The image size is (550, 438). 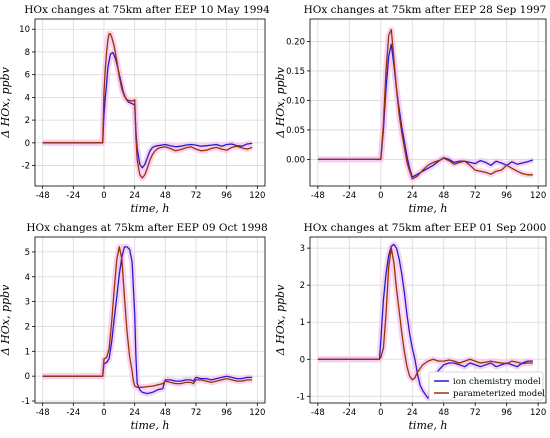 What do you see at coordinates (295, 160) in the screenshot?
I see `y-tick-label: 0.00` at bounding box center [295, 160].